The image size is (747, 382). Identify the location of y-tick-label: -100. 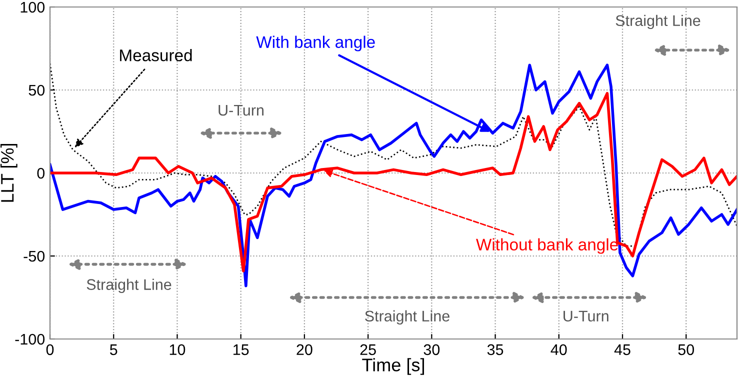
(30, 339).